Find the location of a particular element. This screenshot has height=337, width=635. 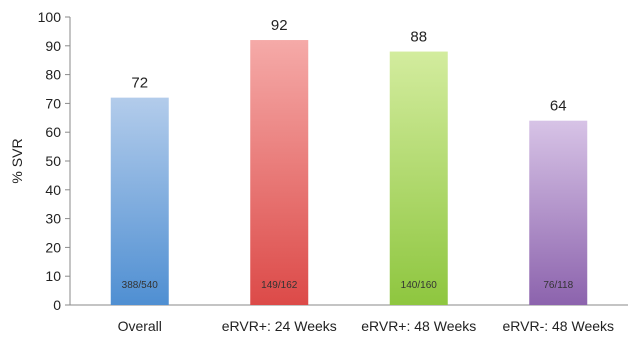

y-tick-label: 80 is located at coordinates (53, 75).